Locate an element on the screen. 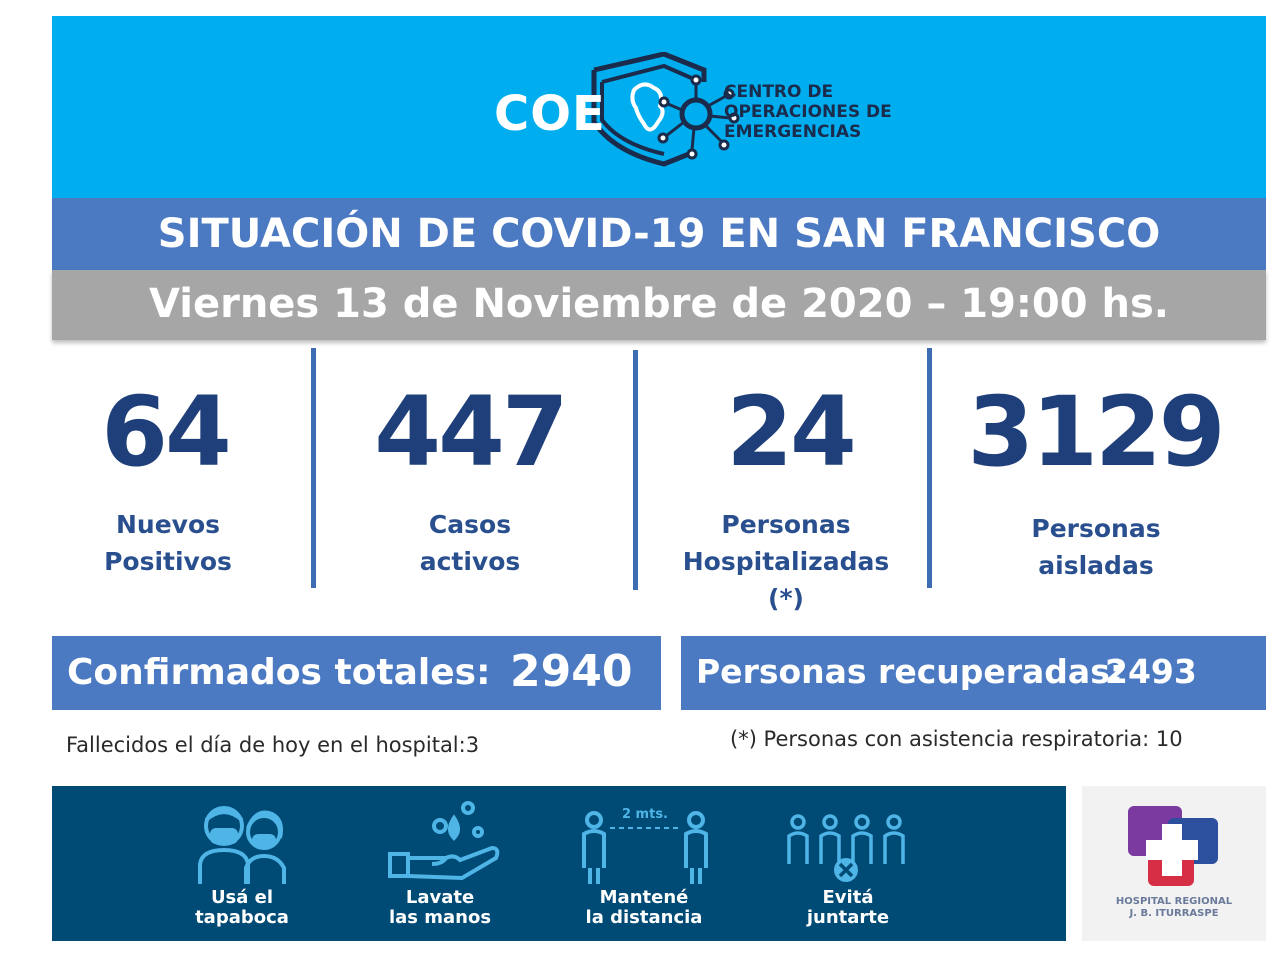  hospital-logo: HOSPITAL REGIONAL J. B. ITURRASPE is located at coordinates (1174, 863).